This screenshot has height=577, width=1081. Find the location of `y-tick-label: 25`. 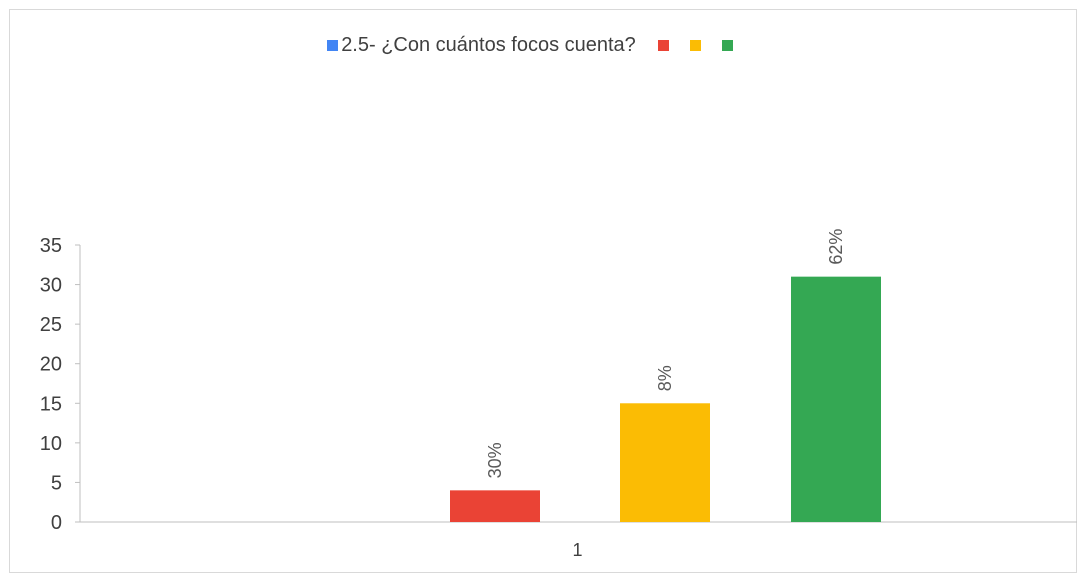

y-tick-label: 25 is located at coordinates (51, 325).